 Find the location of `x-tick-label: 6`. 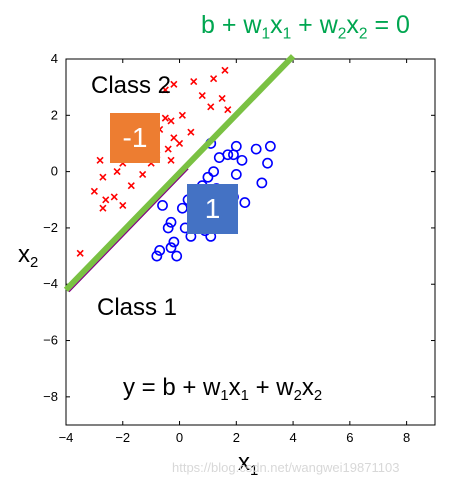

x-tick-label: 6 is located at coordinates (349, 437).